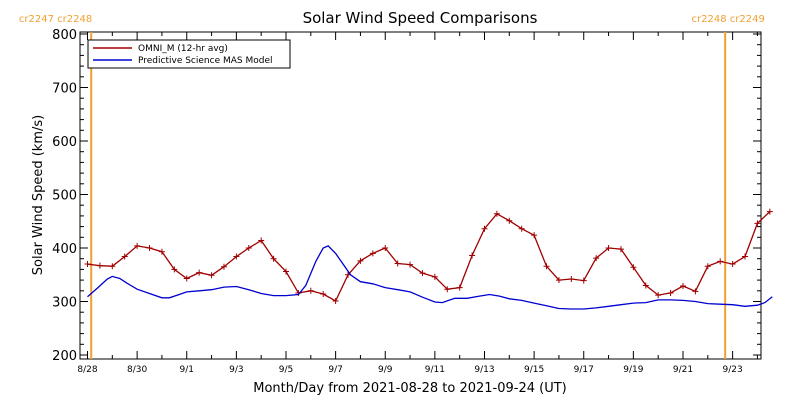 The height and width of the screenshot is (400, 800). I want to click on y-tick-label: 800, so click(64, 35).